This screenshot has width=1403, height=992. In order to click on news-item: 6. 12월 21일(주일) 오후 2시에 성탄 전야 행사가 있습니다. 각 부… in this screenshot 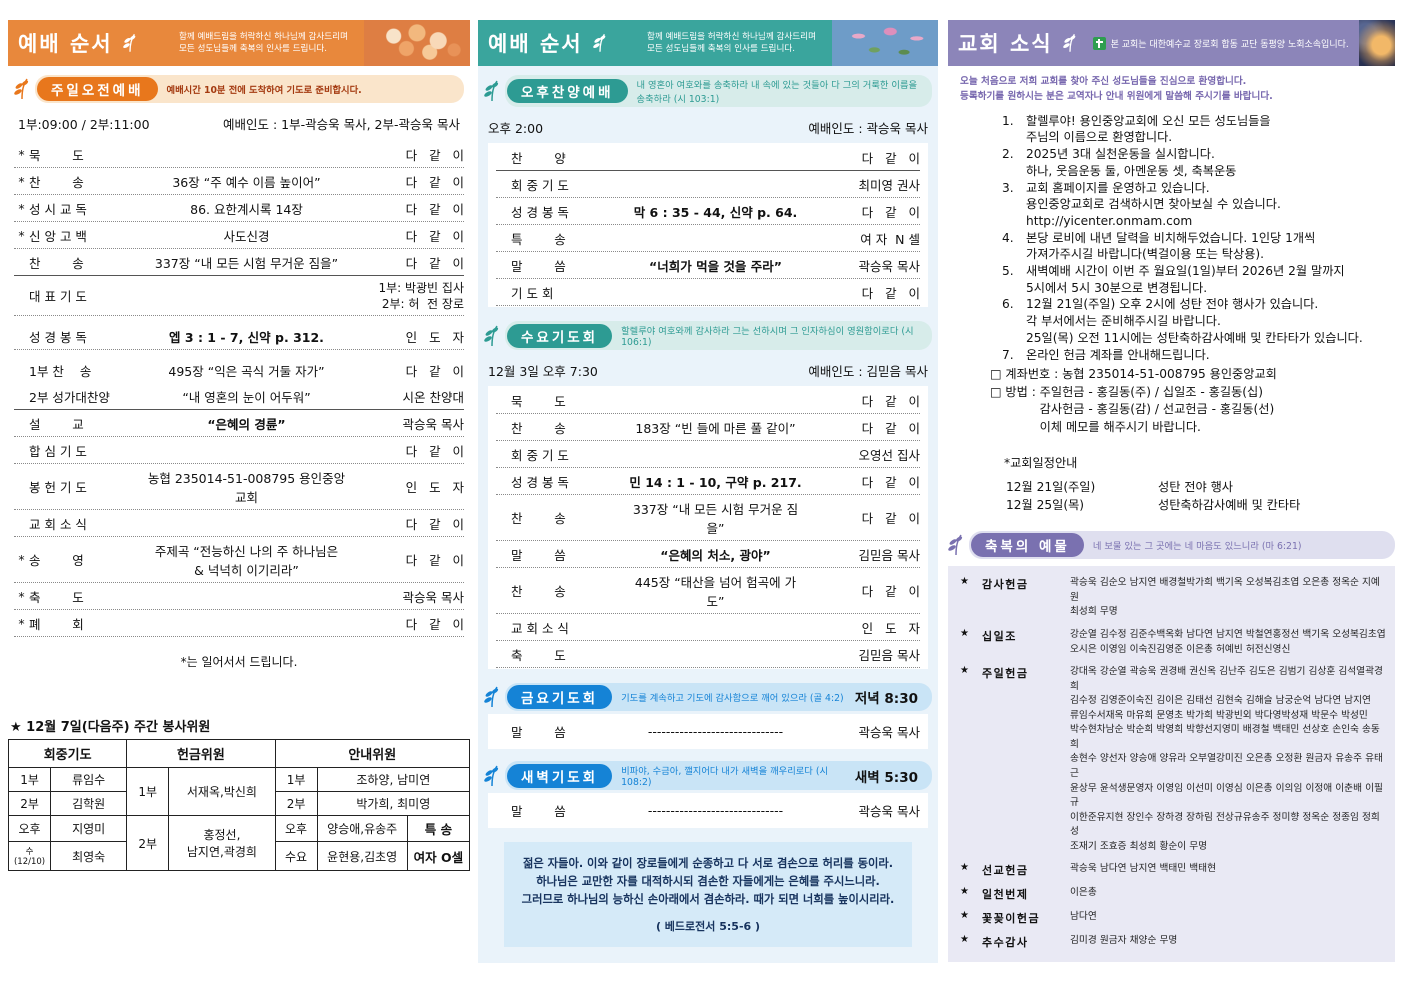, I will do `click(1198, 321)`.